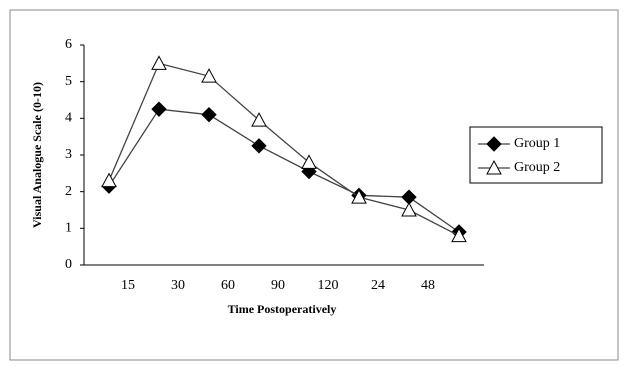  Describe the element at coordinates (178, 285) in the screenshot. I see `x-tick-label: 30` at that location.